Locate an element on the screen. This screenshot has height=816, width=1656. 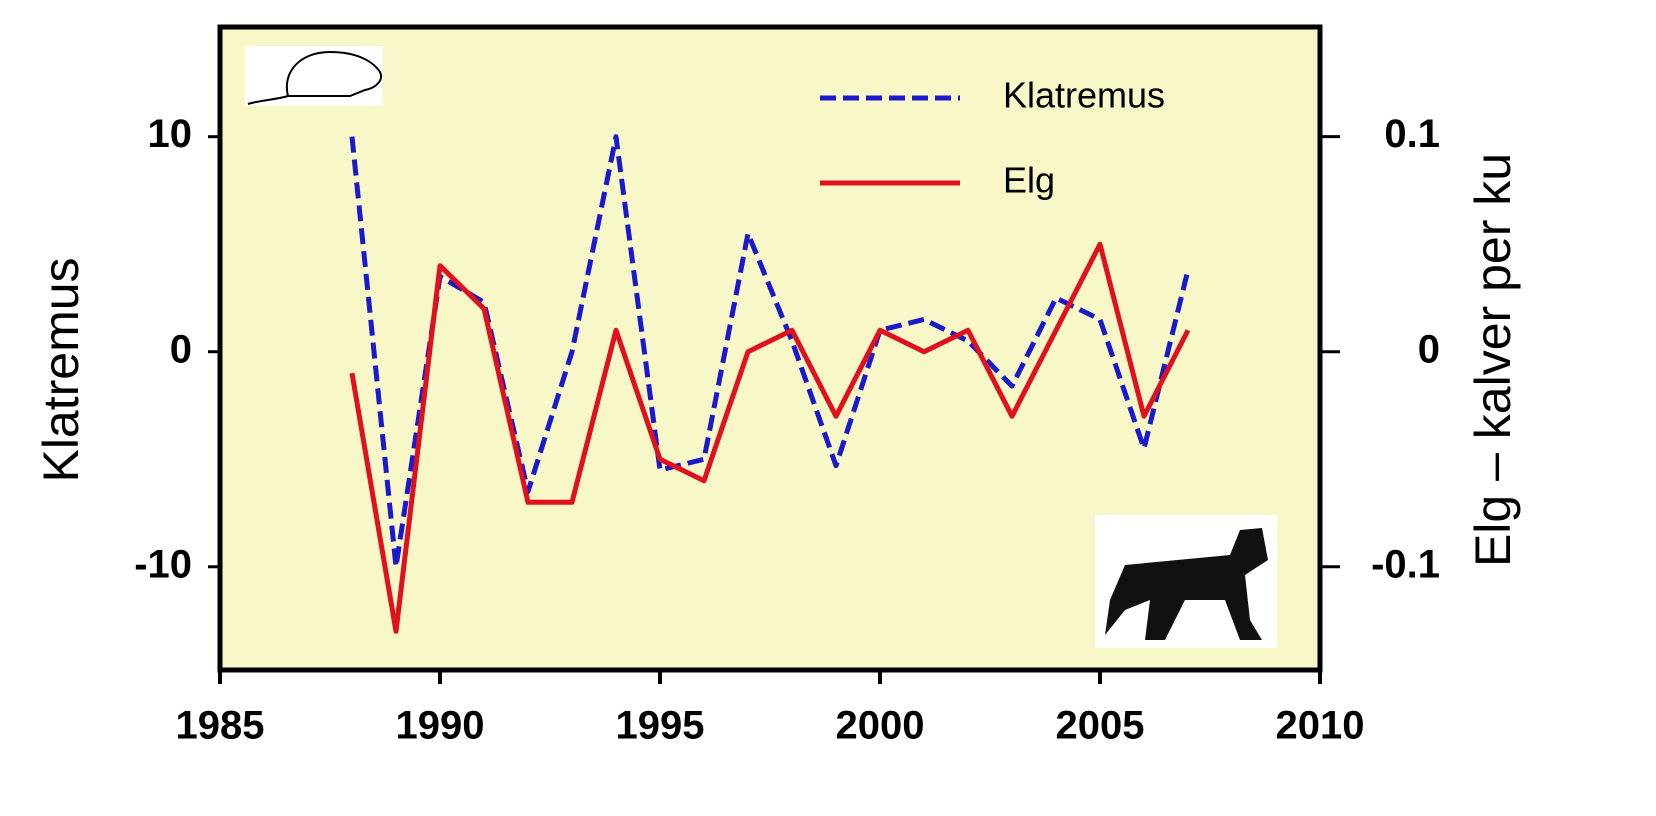
y-tick-label: -10 is located at coordinates (163, 564).